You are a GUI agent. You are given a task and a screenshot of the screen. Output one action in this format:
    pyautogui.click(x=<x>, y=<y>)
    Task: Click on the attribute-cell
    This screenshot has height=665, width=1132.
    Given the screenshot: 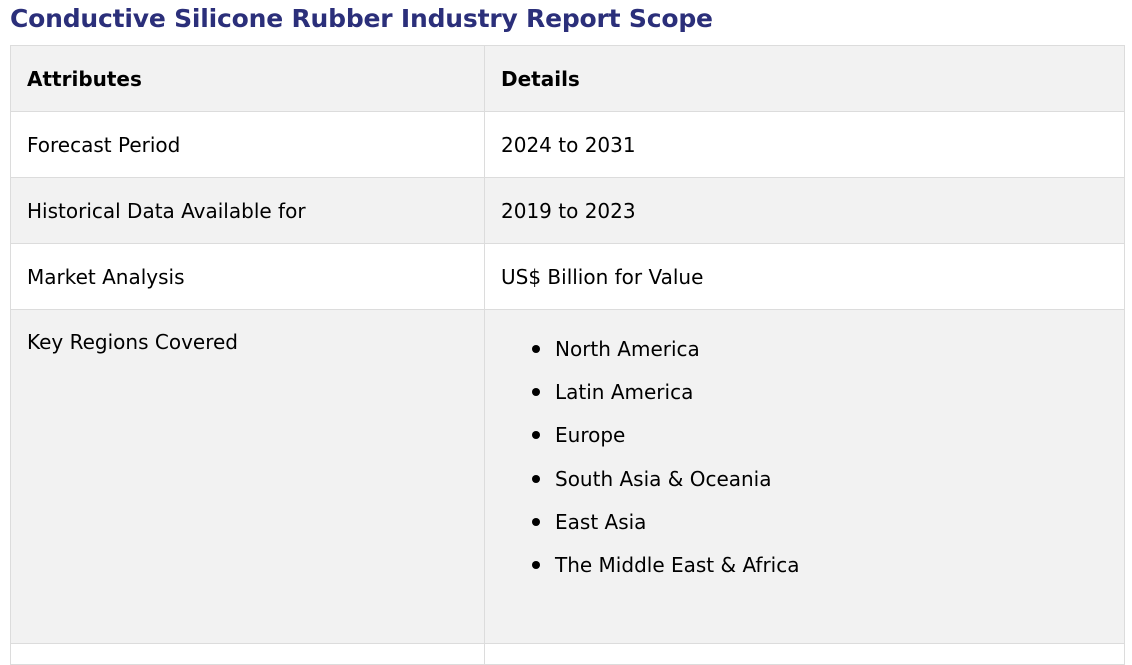 What is the action you would take?
    pyautogui.click(x=247, y=654)
    